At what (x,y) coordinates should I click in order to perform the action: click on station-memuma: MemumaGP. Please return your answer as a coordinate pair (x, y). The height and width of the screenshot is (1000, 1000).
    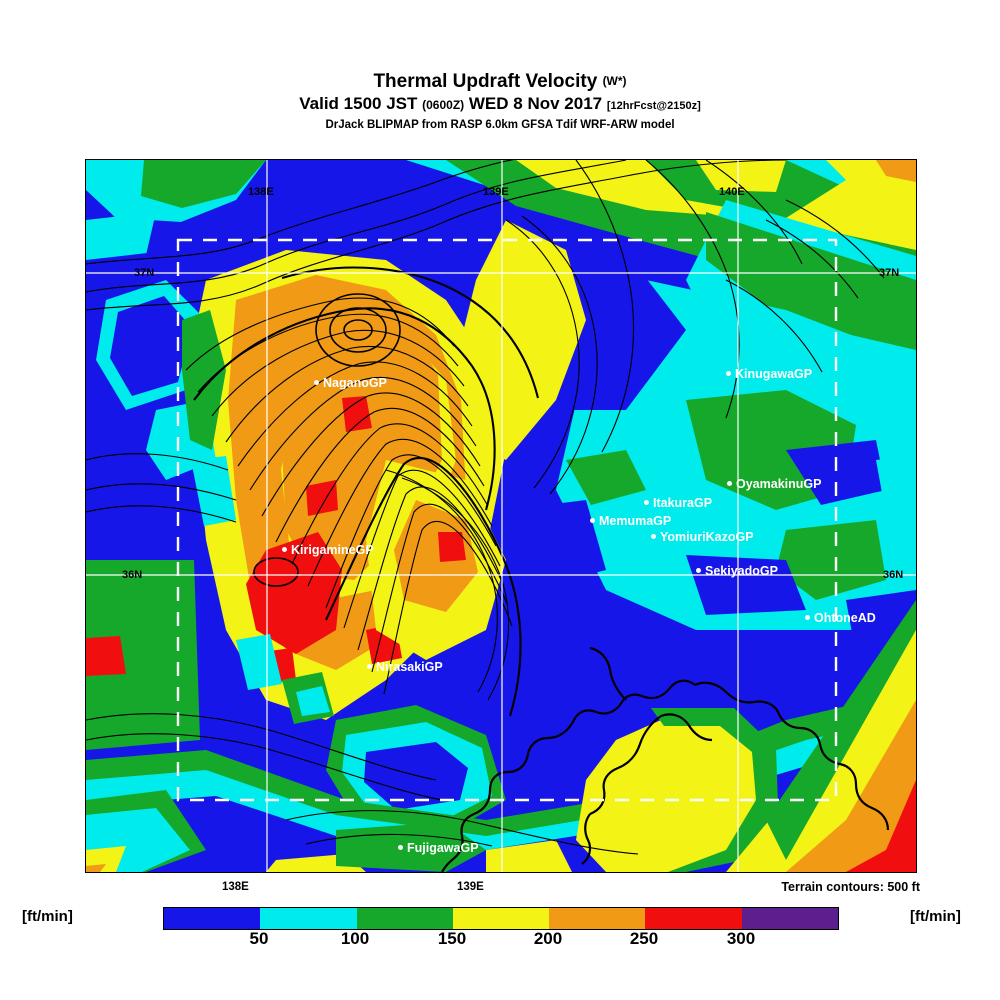
    Looking at the image, I should click on (630, 521).